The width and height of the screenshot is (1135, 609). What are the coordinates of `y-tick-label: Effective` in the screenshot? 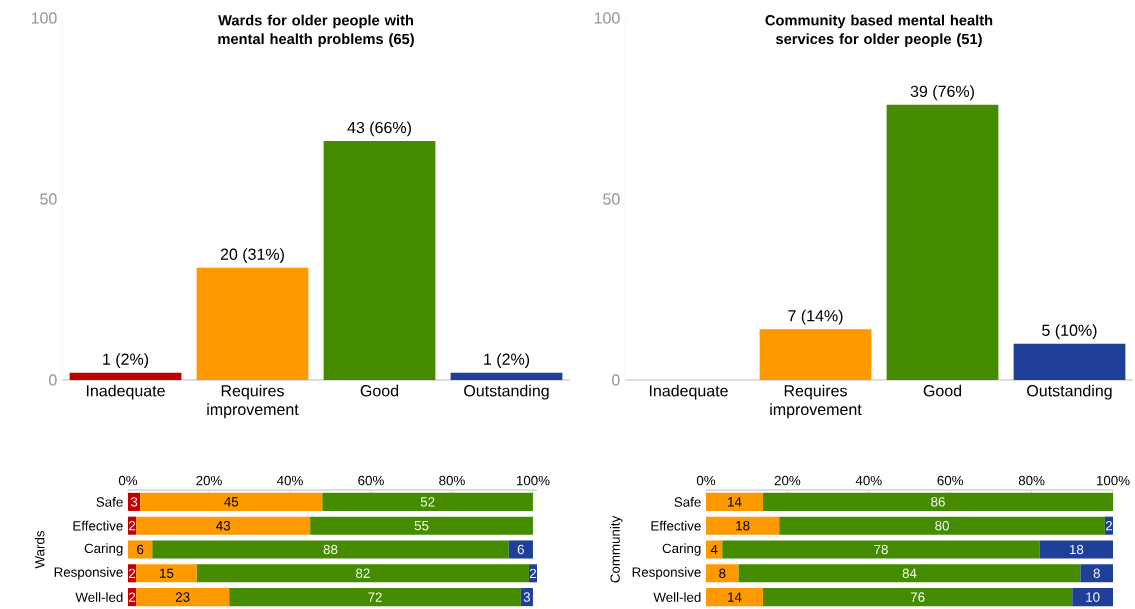 It's located at (676, 525).